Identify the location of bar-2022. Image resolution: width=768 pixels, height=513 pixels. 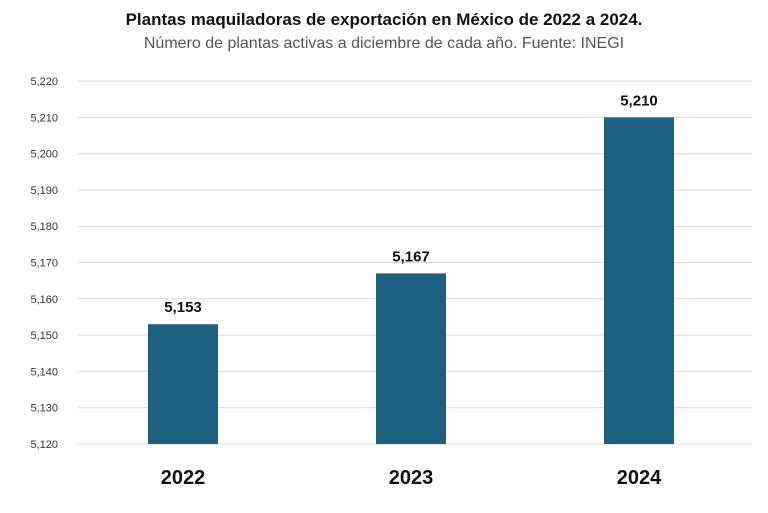
(183, 384).